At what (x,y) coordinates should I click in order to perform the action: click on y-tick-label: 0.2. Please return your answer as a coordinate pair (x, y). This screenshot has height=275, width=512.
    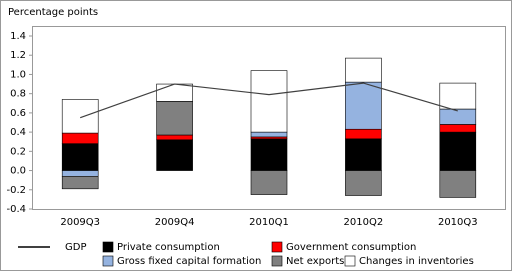
    Looking at the image, I should click on (18, 151).